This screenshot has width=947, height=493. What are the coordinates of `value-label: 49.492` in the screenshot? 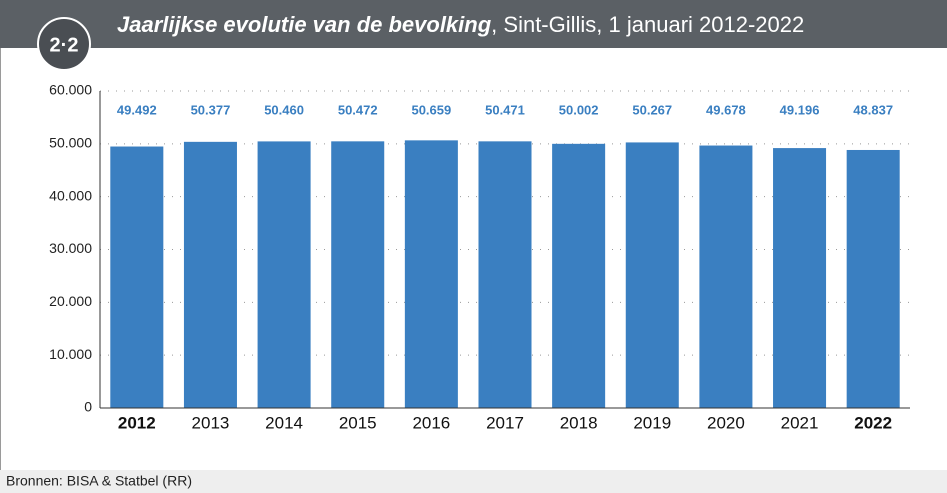 It's located at (137, 109).